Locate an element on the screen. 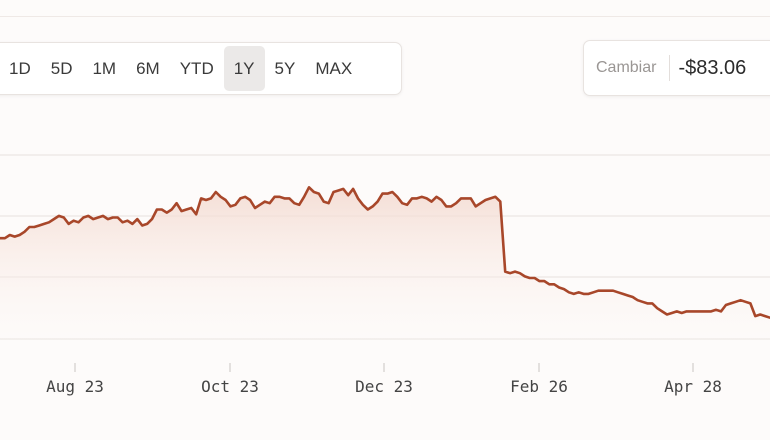 This screenshot has height=440, width=770. range-option-1m: 1M is located at coordinates (104, 68).